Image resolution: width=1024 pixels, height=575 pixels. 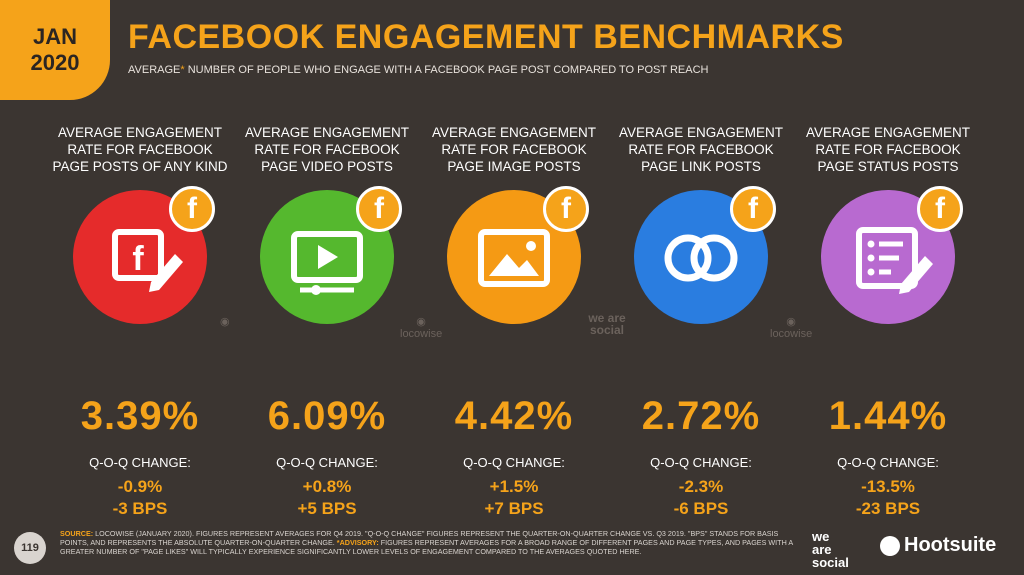 What do you see at coordinates (514, 416) in the screenshot?
I see `engagement-value: 4.42%` at bounding box center [514, 416].